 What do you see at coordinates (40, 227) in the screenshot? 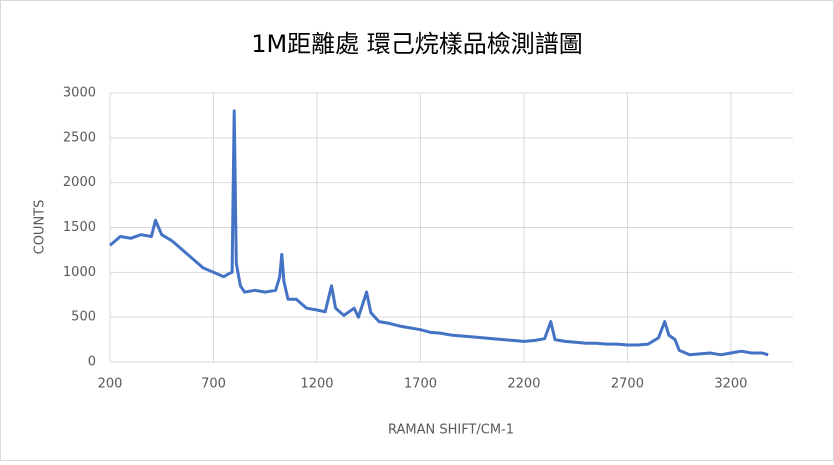
I see `y-axis-label: COUNTS` at bounding box center [40, 227].